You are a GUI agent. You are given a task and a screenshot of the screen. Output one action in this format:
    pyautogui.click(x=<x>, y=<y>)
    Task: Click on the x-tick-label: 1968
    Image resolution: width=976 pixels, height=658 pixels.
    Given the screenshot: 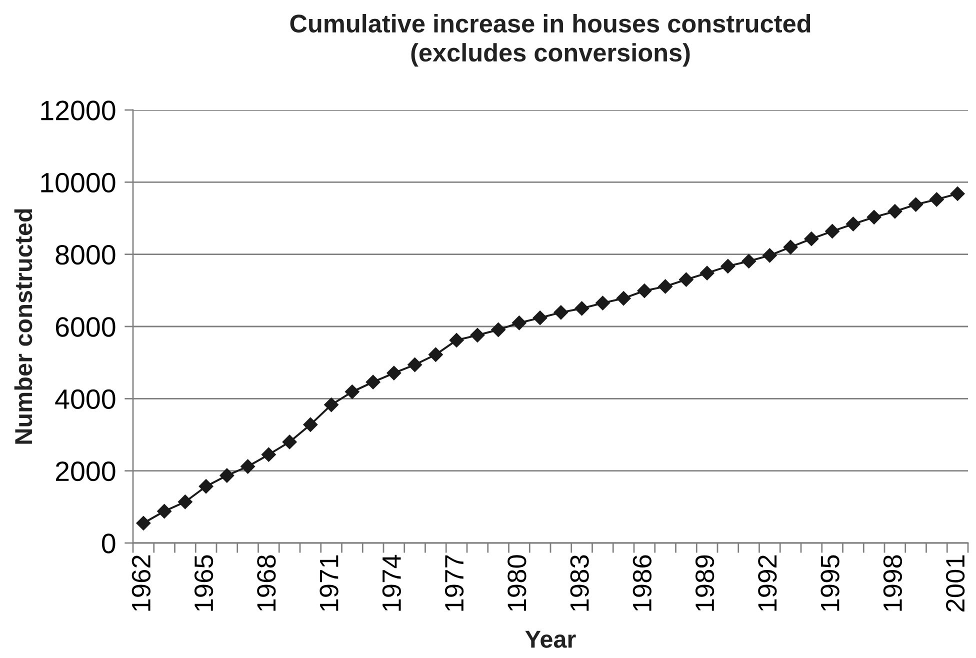 What is the action you would take?
    pyautogui.click(x=266, y=583)
    